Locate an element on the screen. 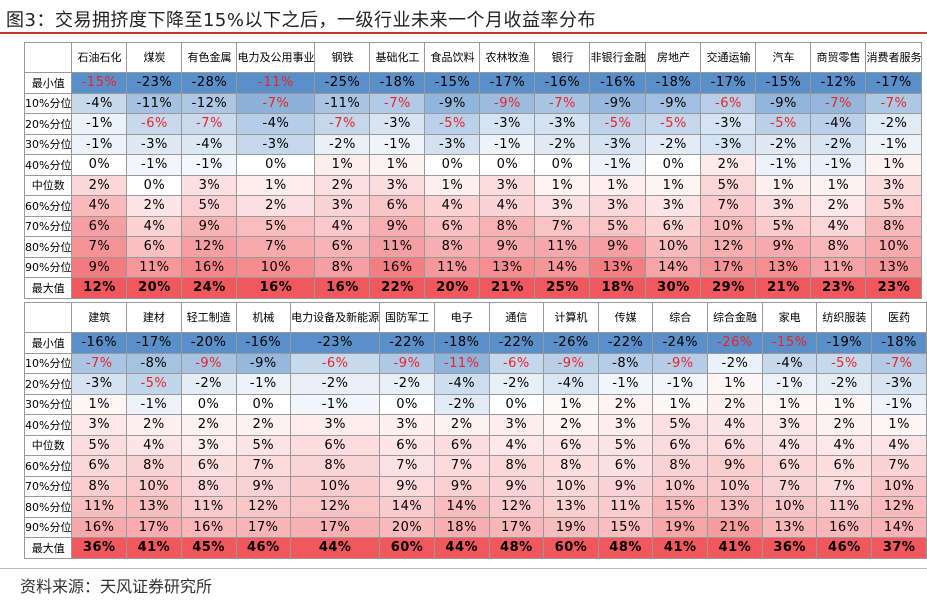 The image size is (927, 604). industry-header: 机械 is located at coordinates (263, 317).